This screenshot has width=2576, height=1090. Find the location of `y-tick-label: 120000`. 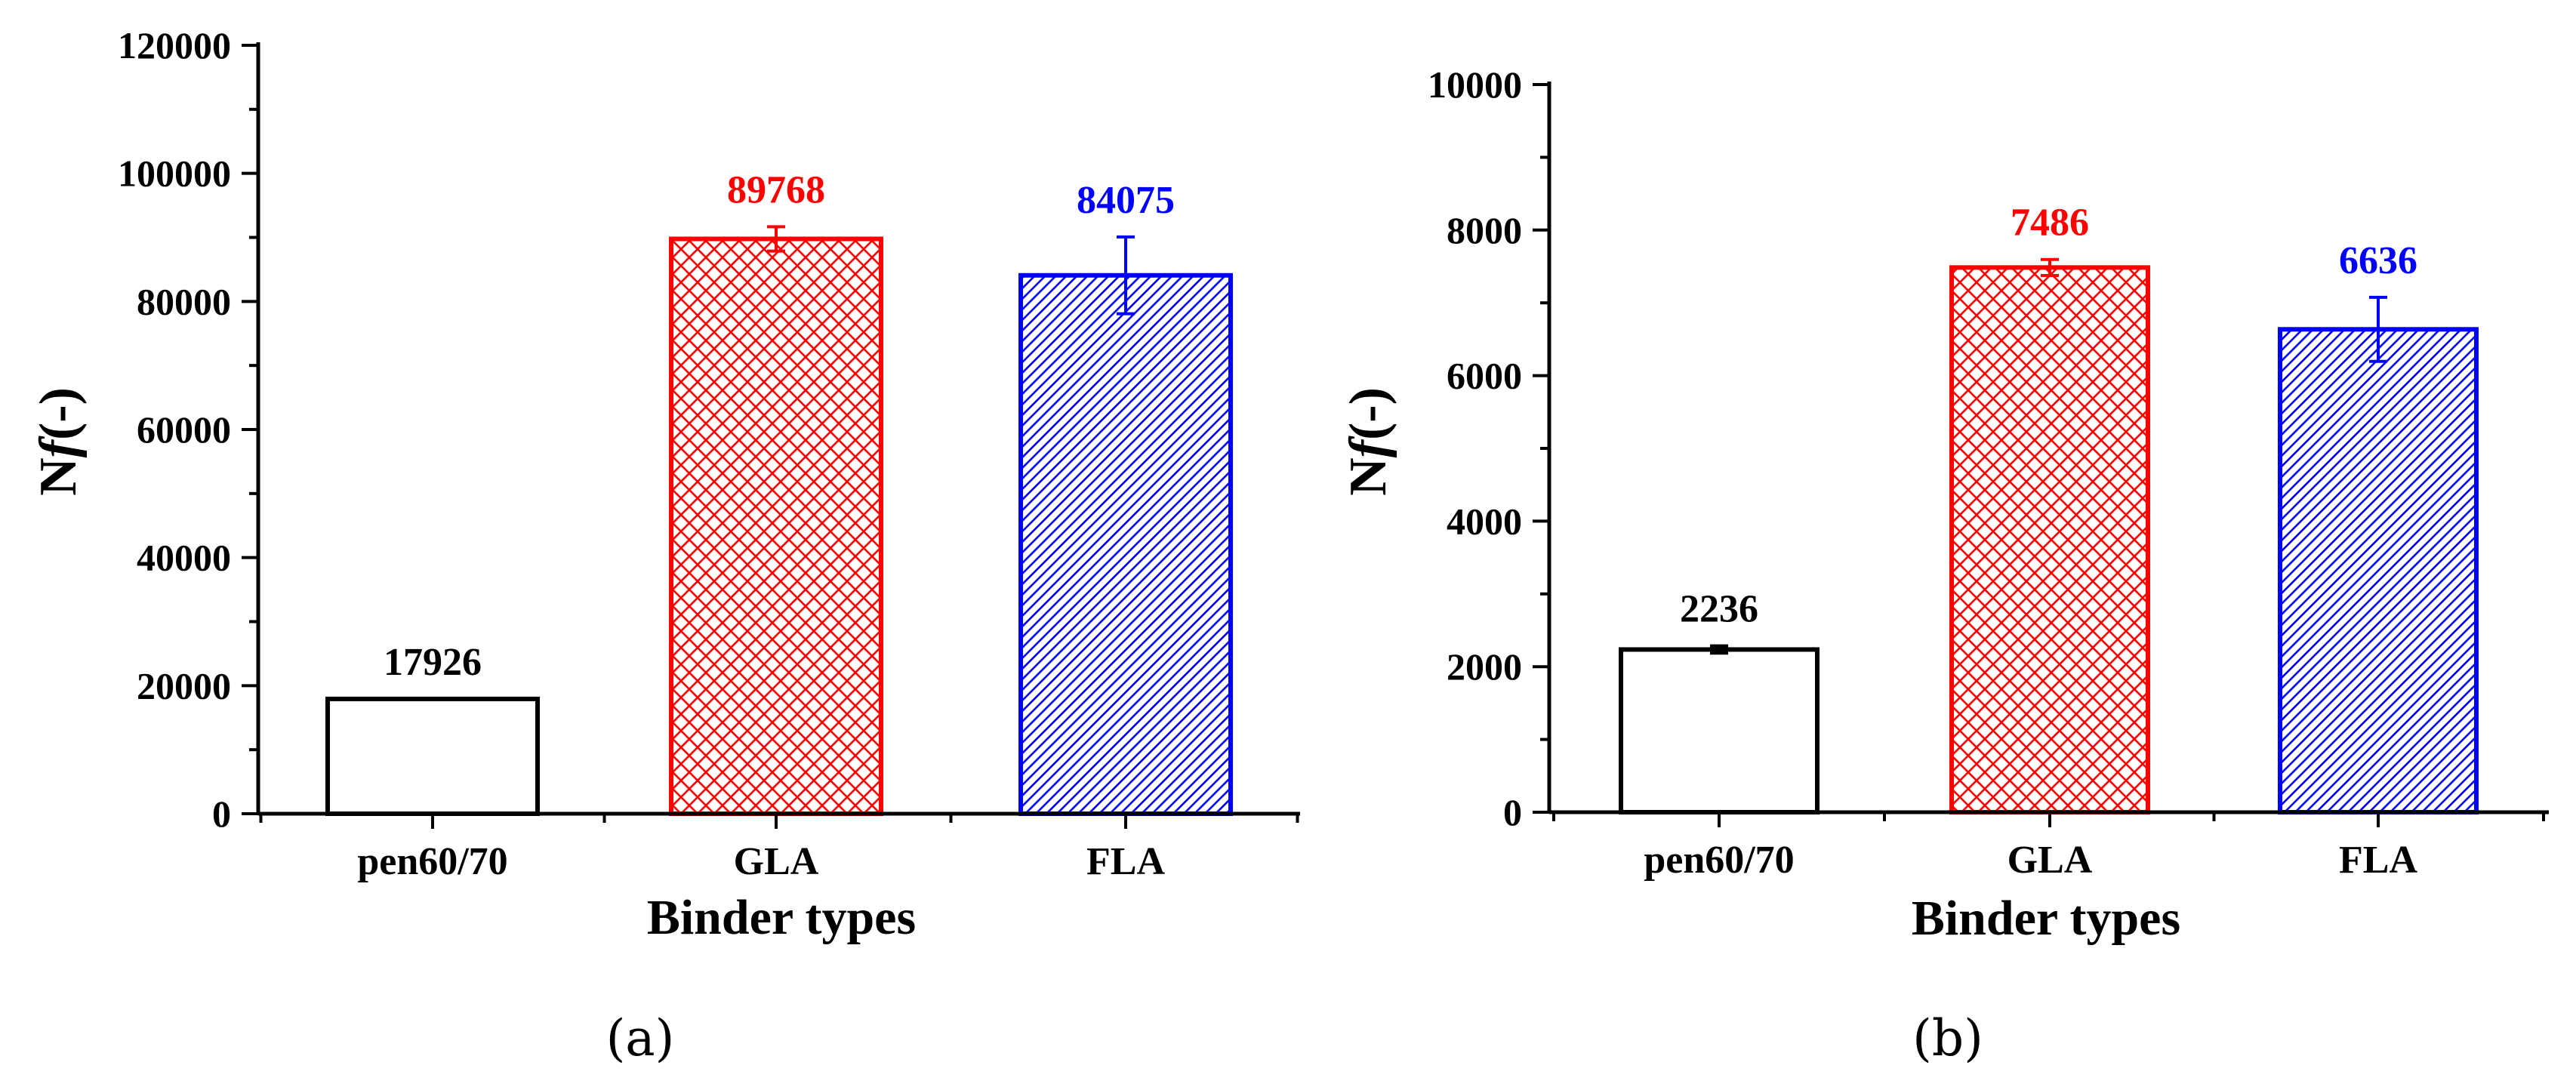

y-tick-label: 120000 is located at coordinates (174, 45).